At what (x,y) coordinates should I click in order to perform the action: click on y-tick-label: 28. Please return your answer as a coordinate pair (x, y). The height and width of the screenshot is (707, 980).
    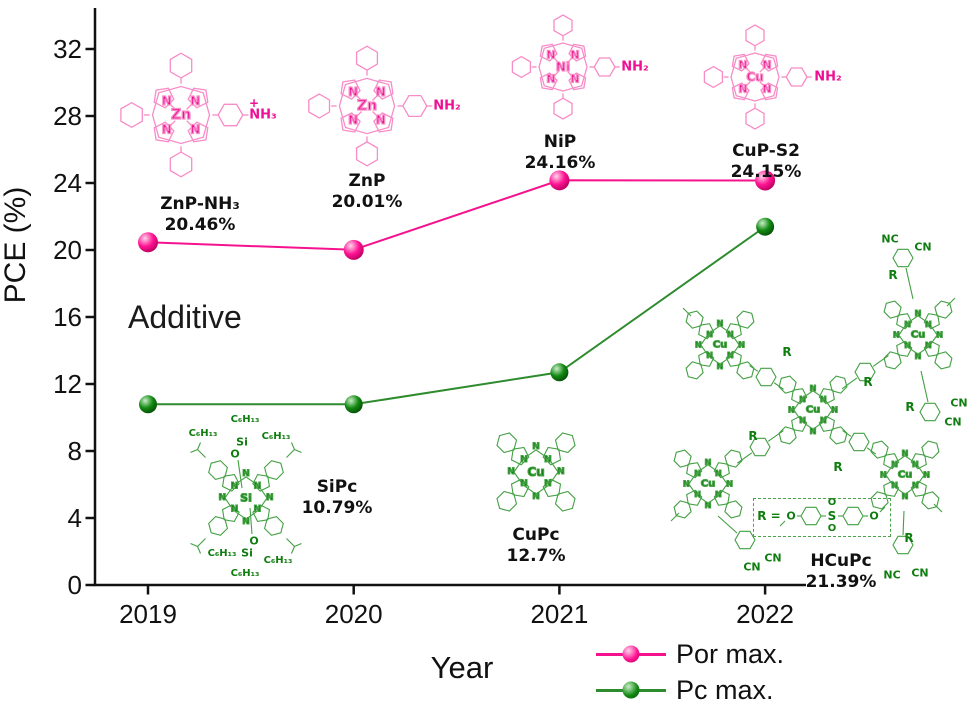
    Looking at the image, I should click on (67, 116).